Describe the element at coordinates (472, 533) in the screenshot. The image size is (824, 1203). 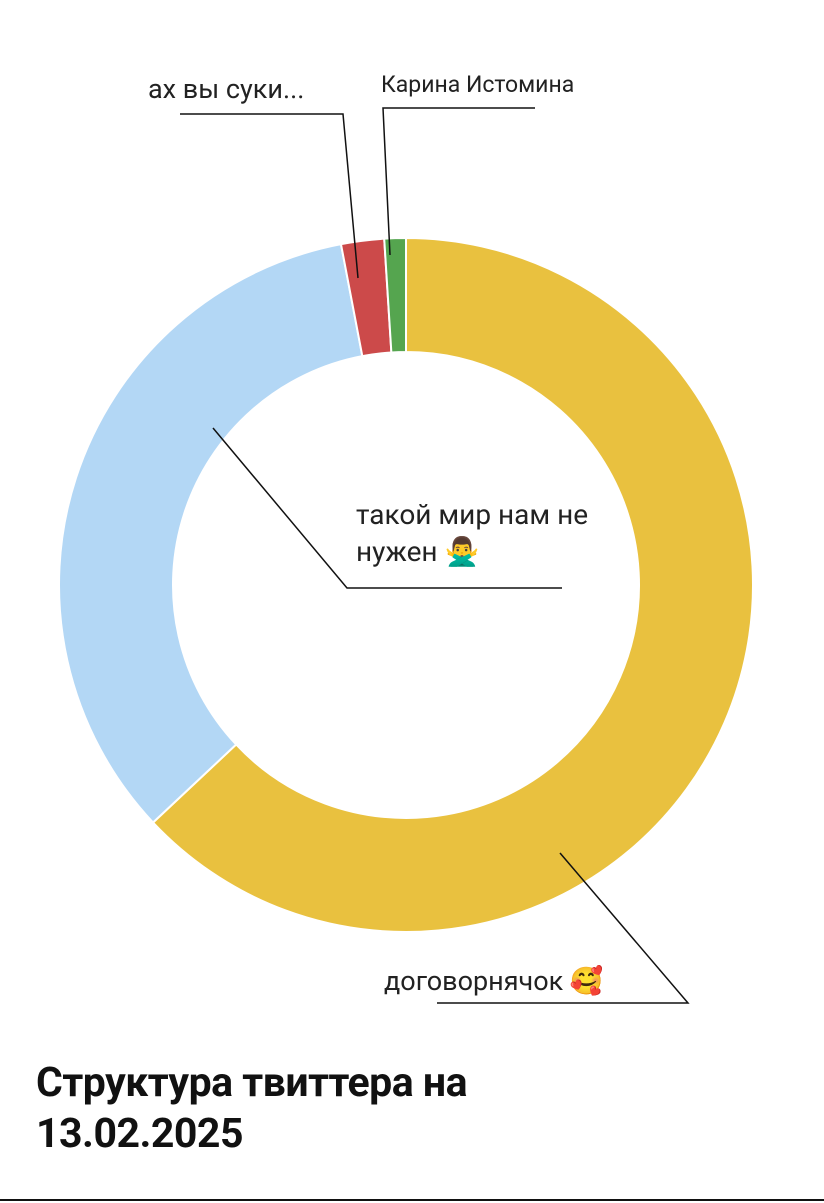
I see `slice-label: такой мир нам не нужен 🙅‍♂️` at that location.